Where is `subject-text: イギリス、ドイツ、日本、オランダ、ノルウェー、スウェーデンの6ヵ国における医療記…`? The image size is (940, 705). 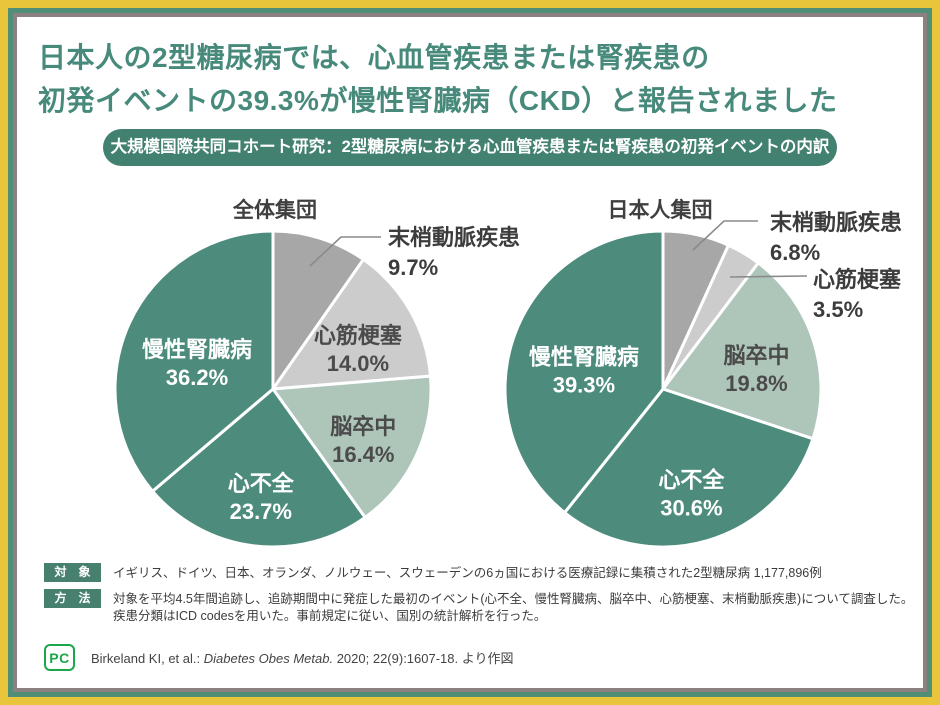
subject-text: イギリス、ドイツ、日本、オランダ、ノルウェー、スウェーデンの6ヵ国における医療記… is located at coordinates (467, 572).